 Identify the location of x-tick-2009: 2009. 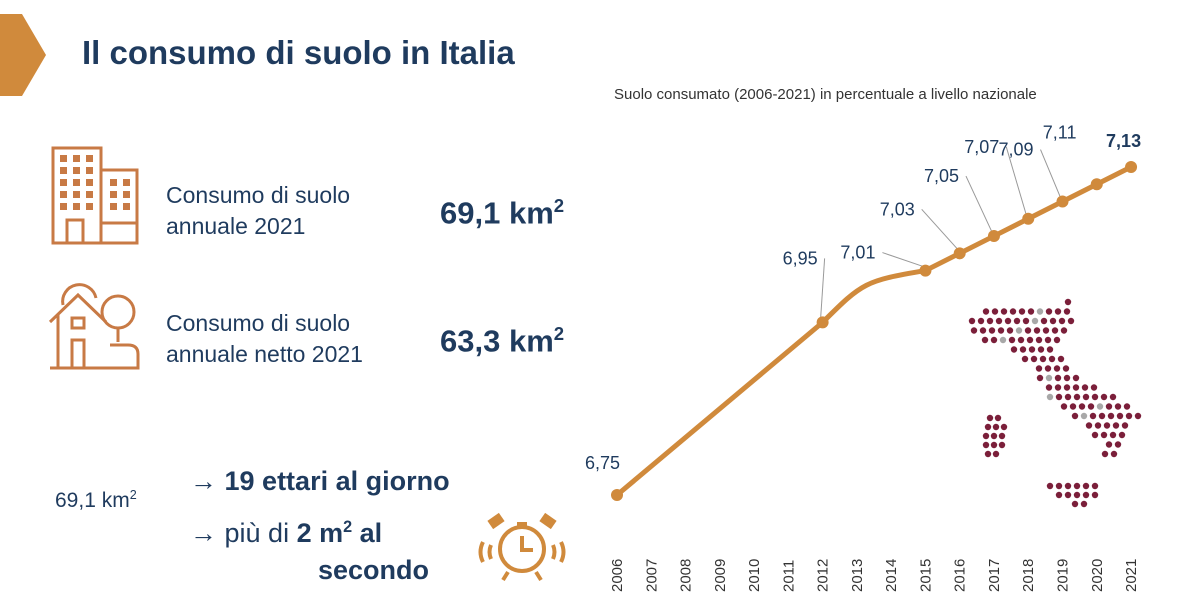
(720, 575).